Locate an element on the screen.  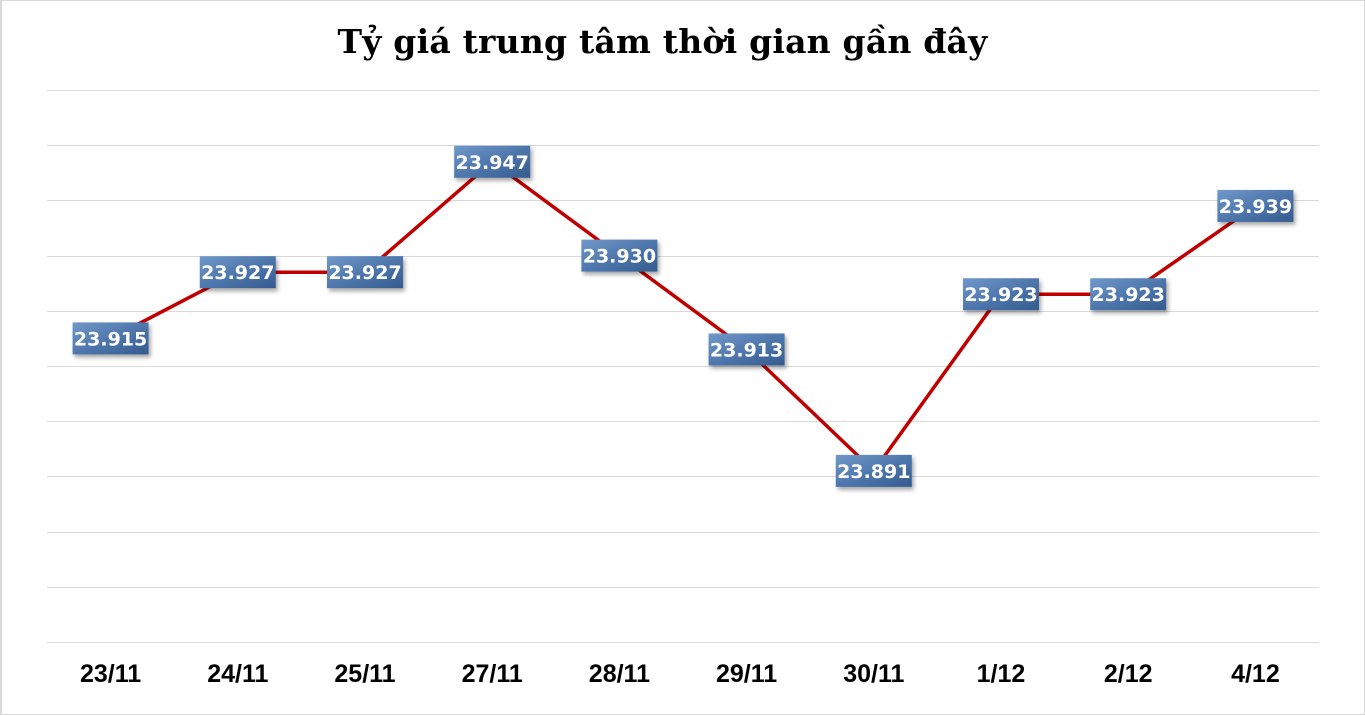
x-tick-label: 24/11 is located at coordinates (237, 674).